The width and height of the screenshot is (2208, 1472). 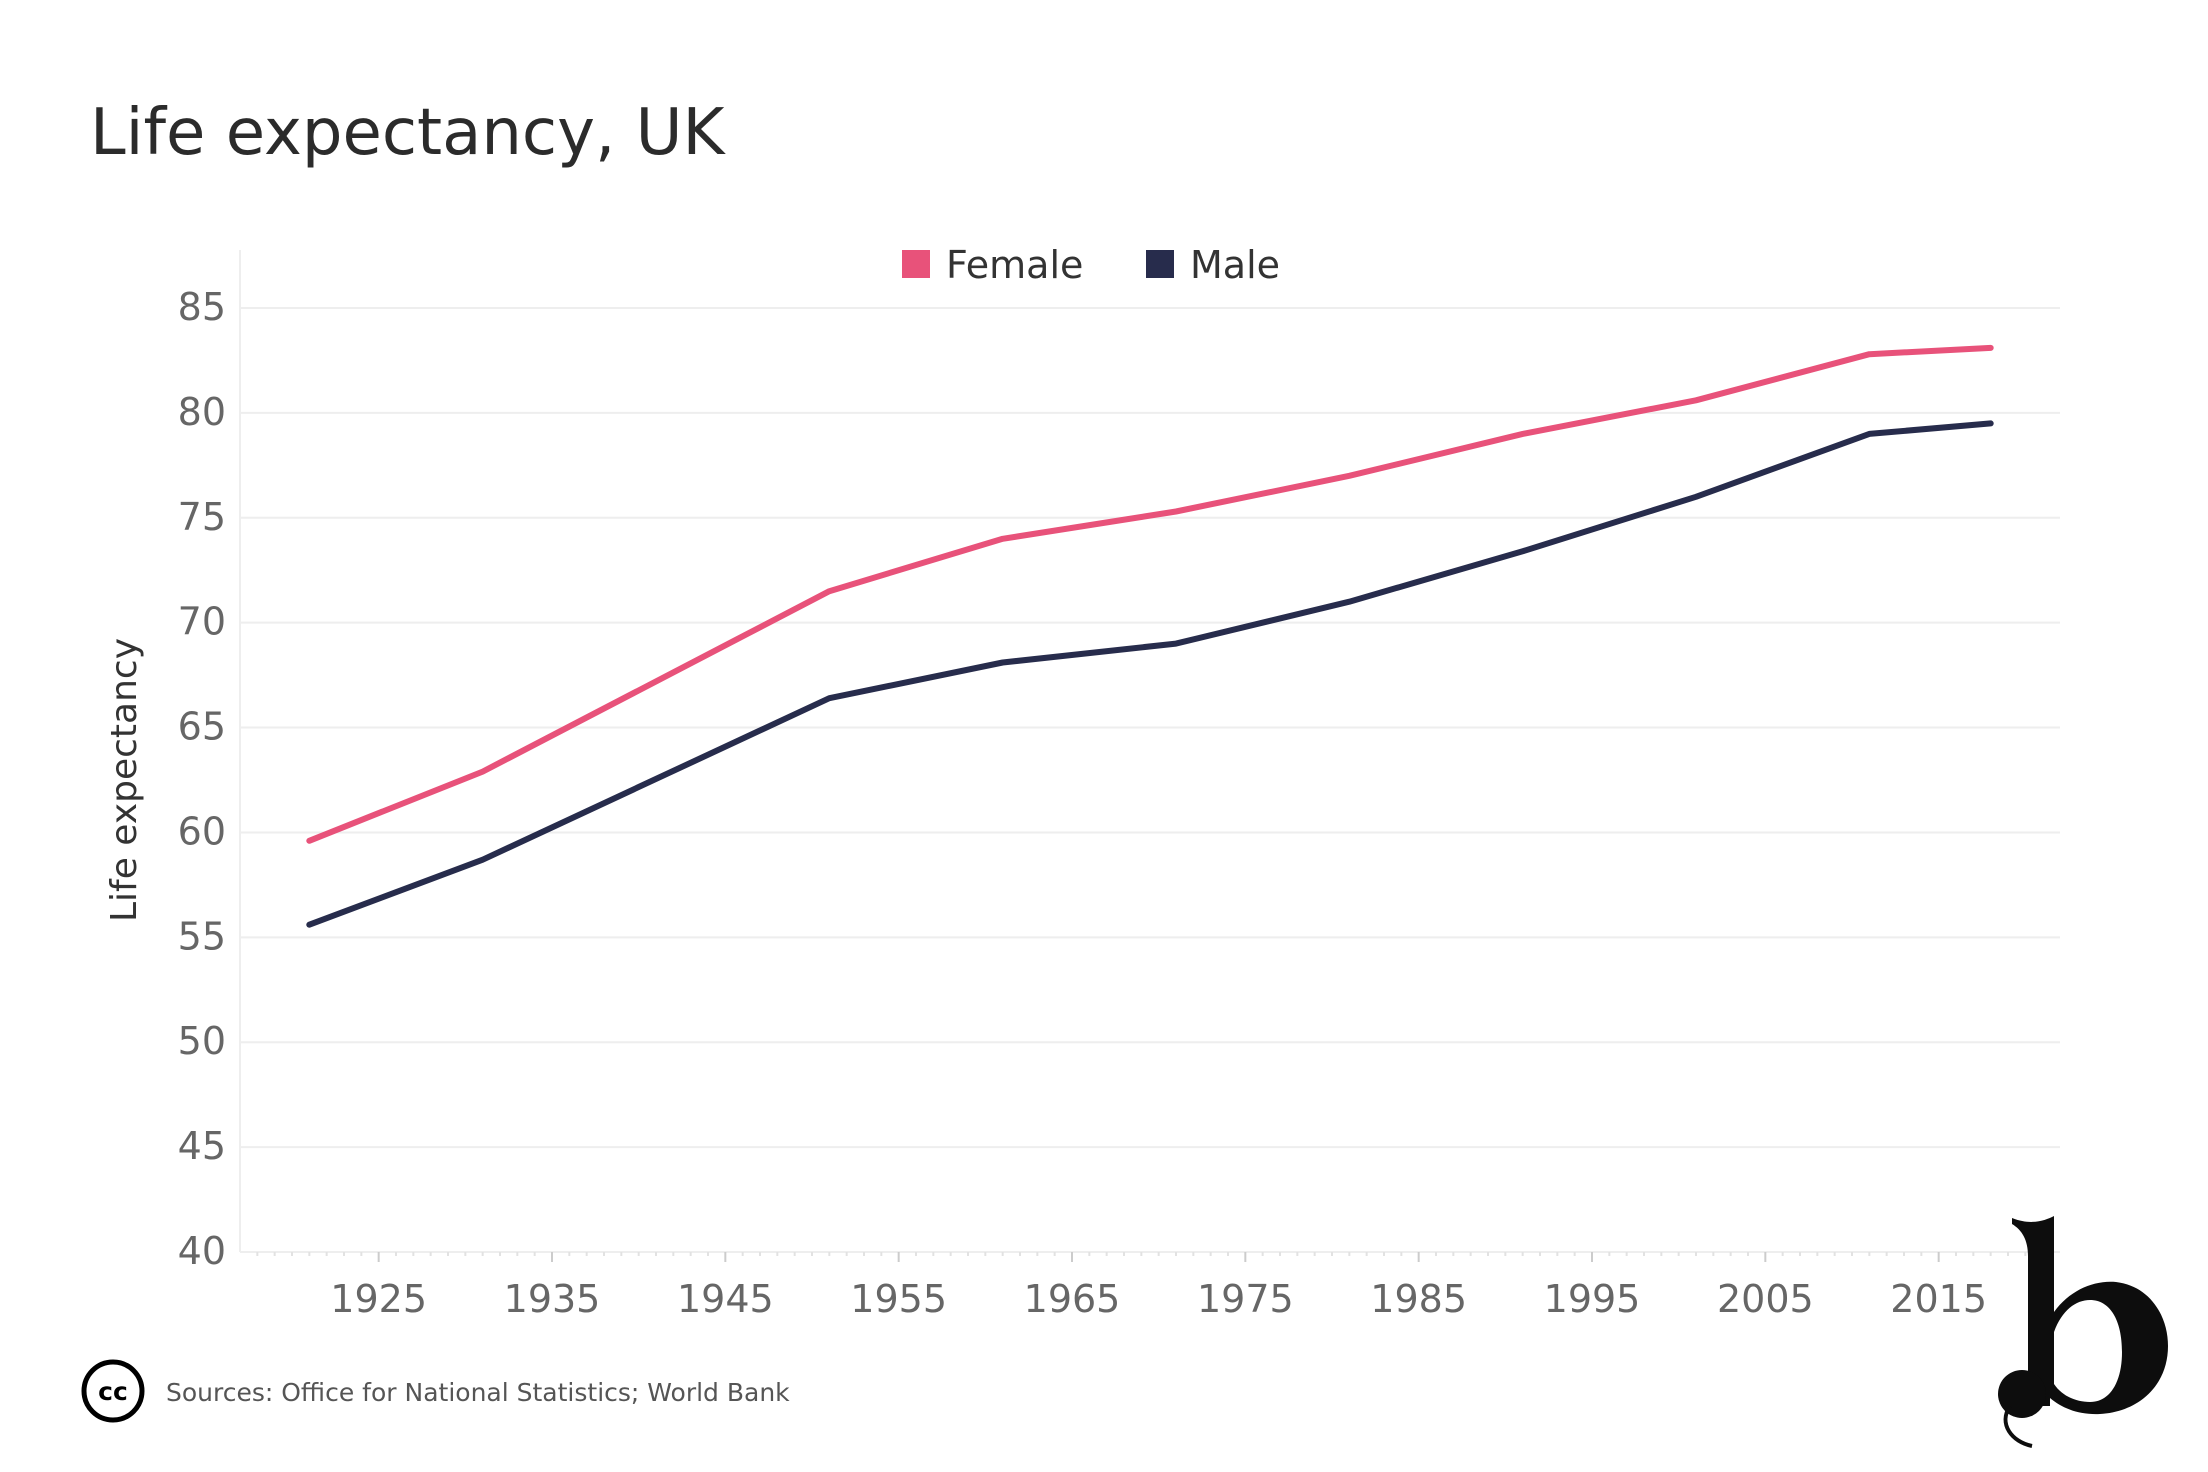 I want to click on y-tick-label: 75, so click(x=202, y=517).